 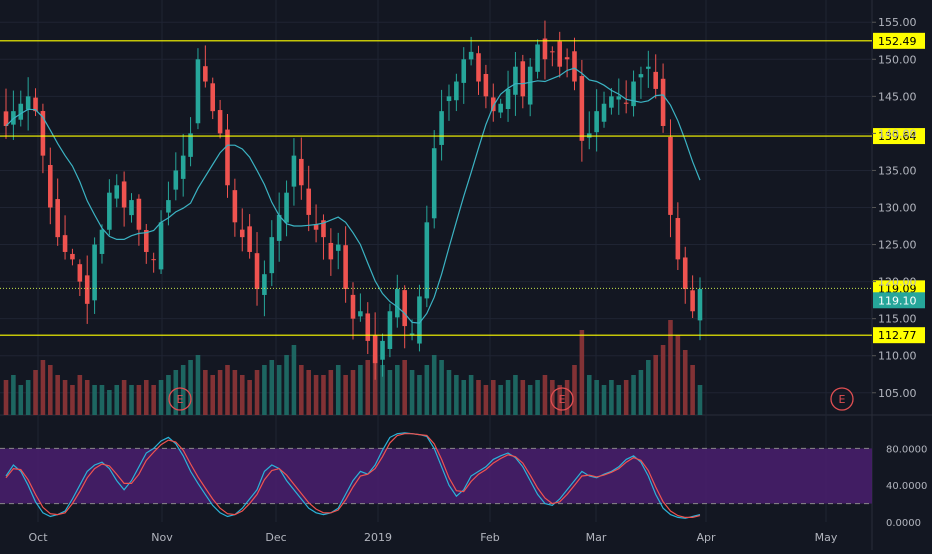 I want to click on price-tick-label: 155.00, so click(x=897, y=22).